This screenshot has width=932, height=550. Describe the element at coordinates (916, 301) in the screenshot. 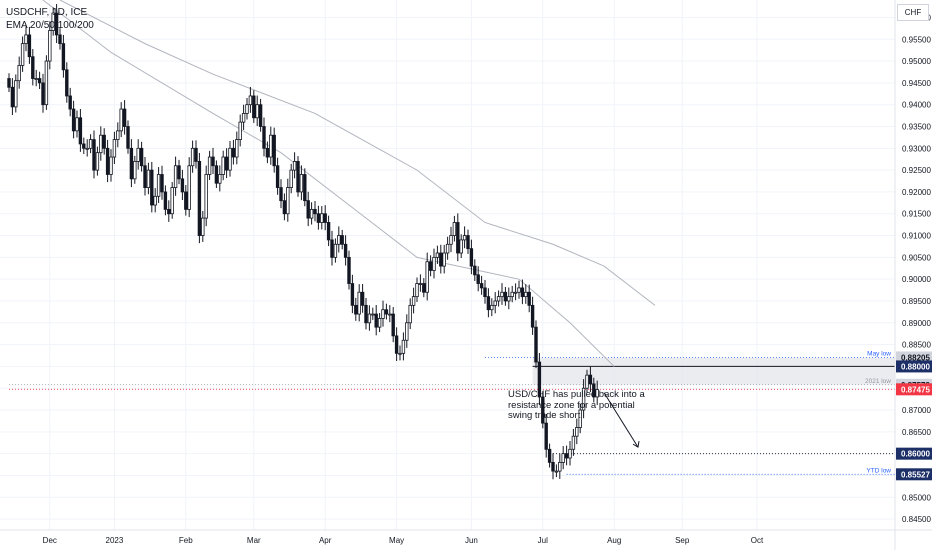

I see `y-tick-label: 0.89500` at that location.